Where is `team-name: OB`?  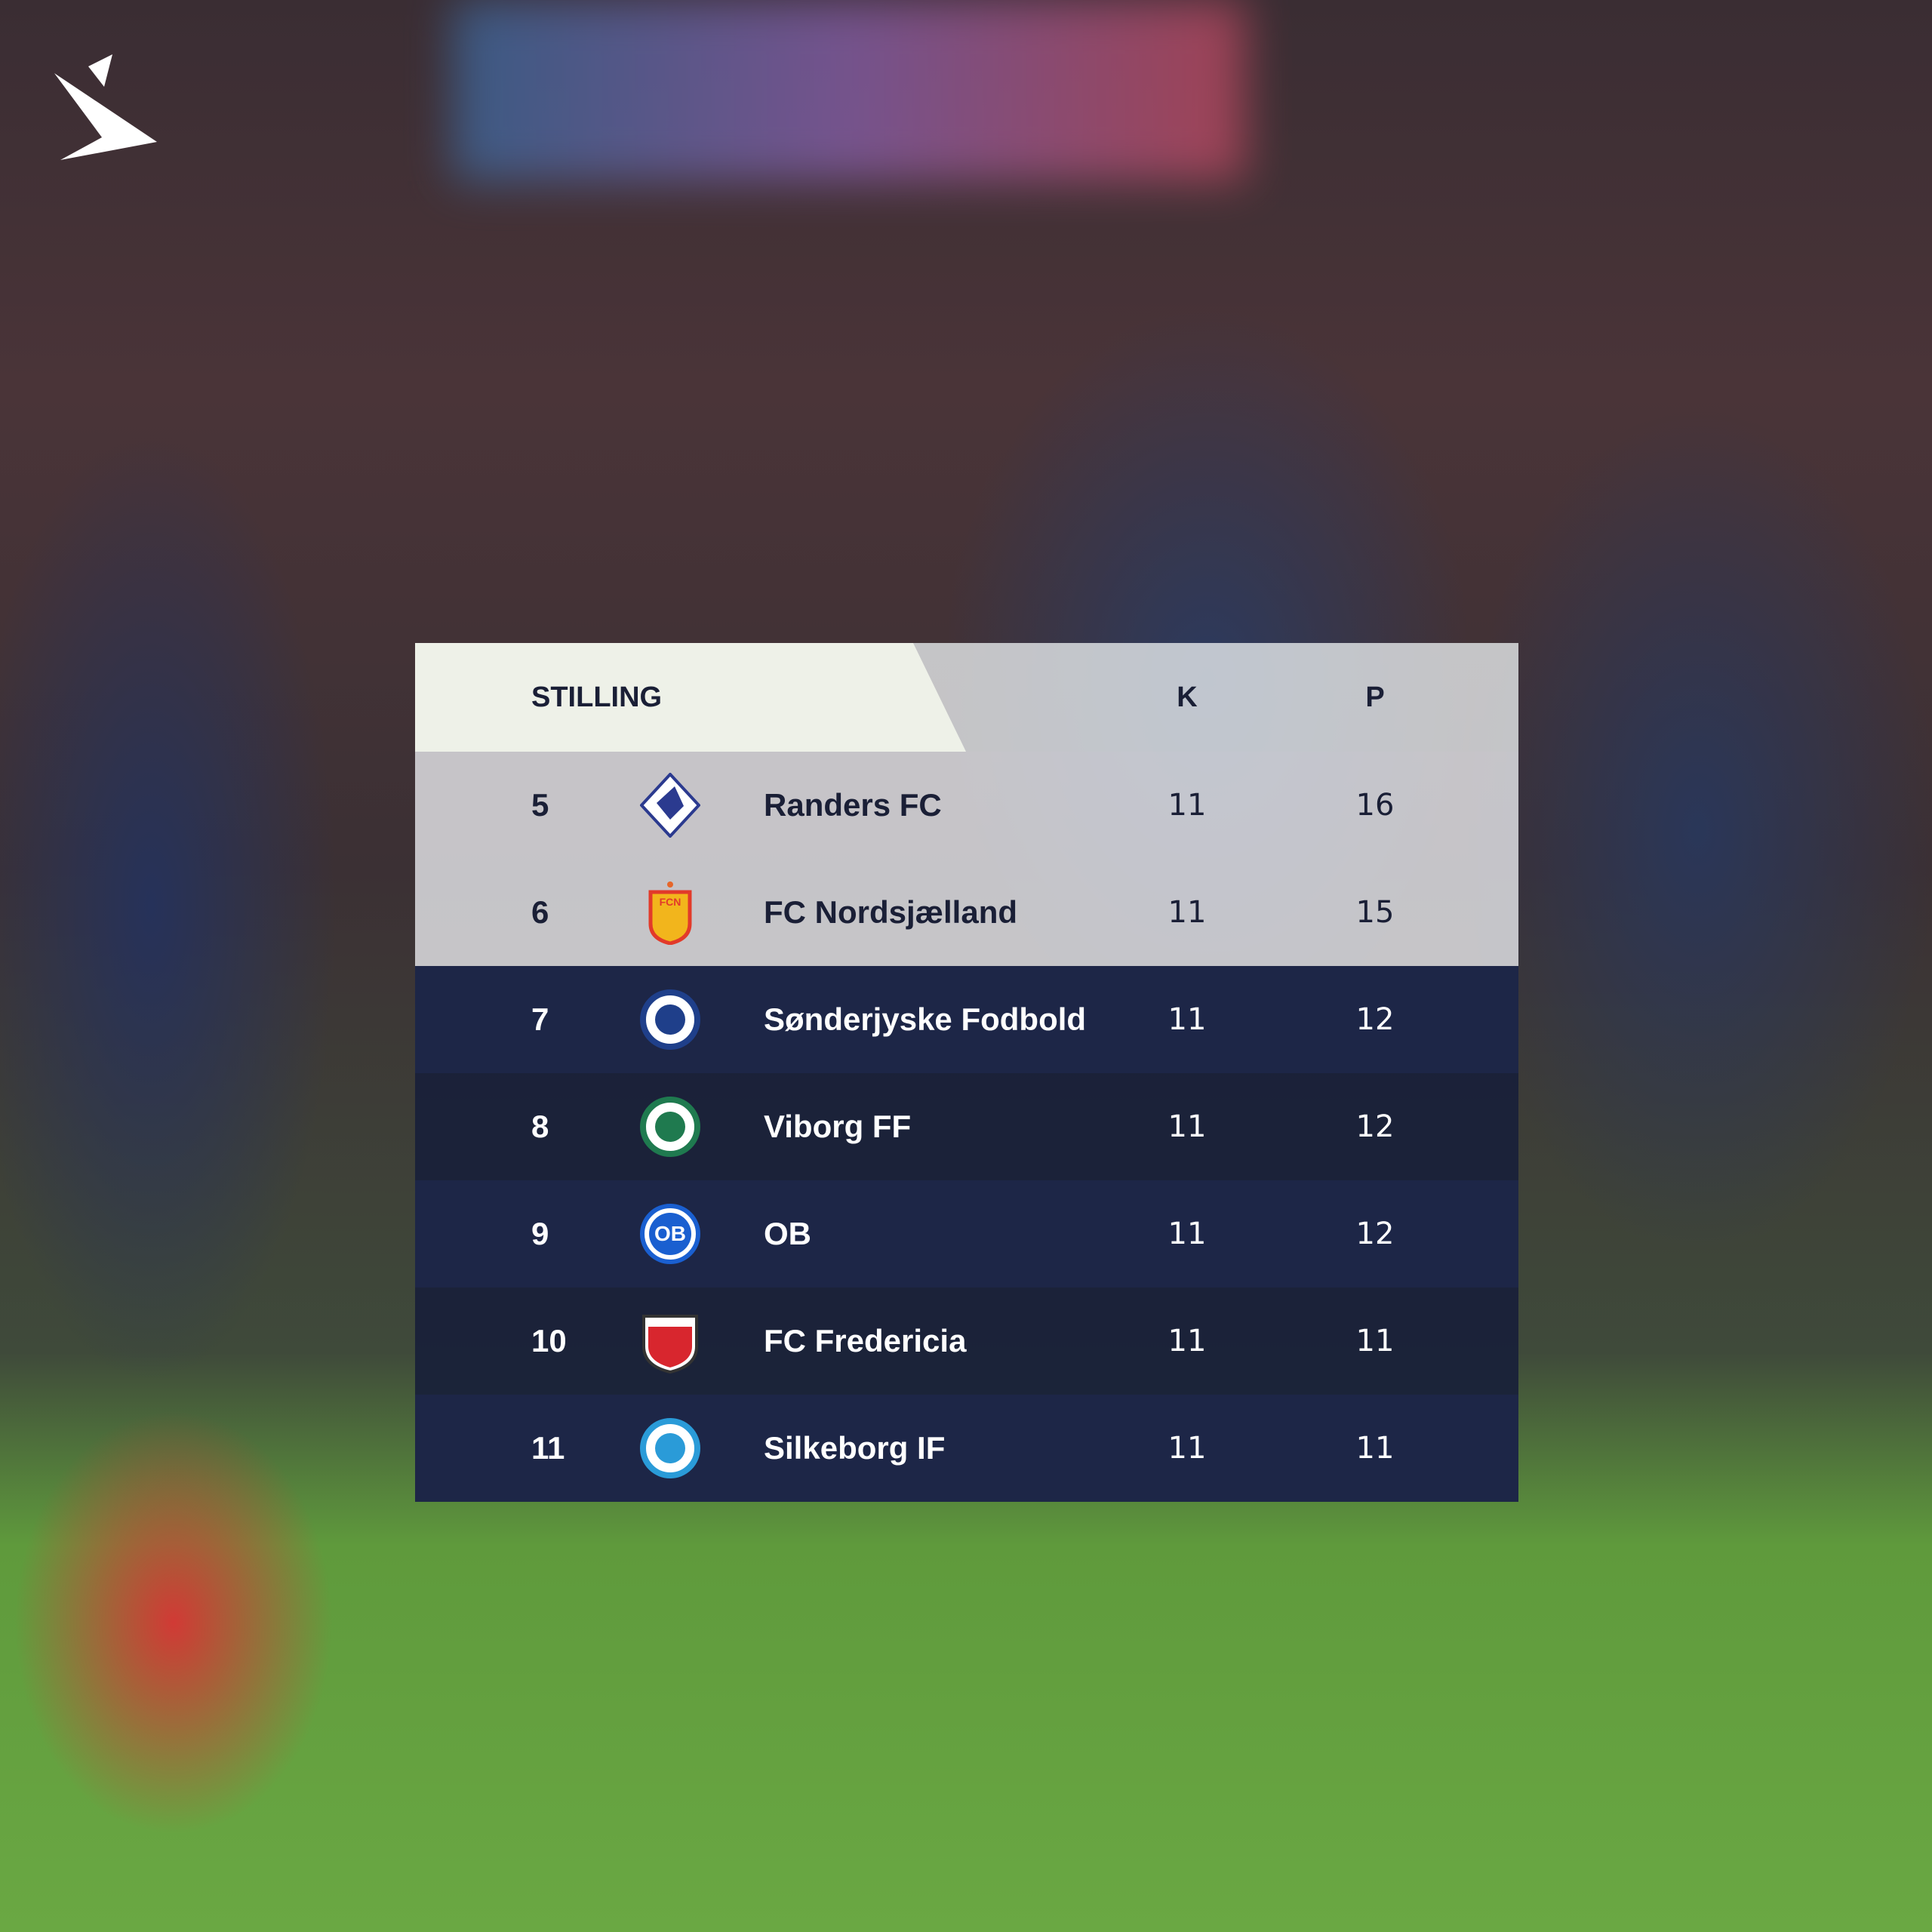 team-name: OB is located at coordinates (787, 1233).